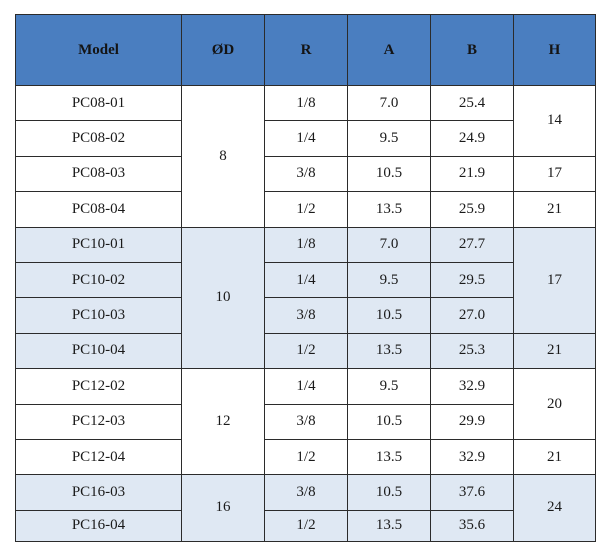 This screenshot has width=606, height=547. I want to click on table-row: PC08-02 1/4 9.5 24.9, so click(305, 138).